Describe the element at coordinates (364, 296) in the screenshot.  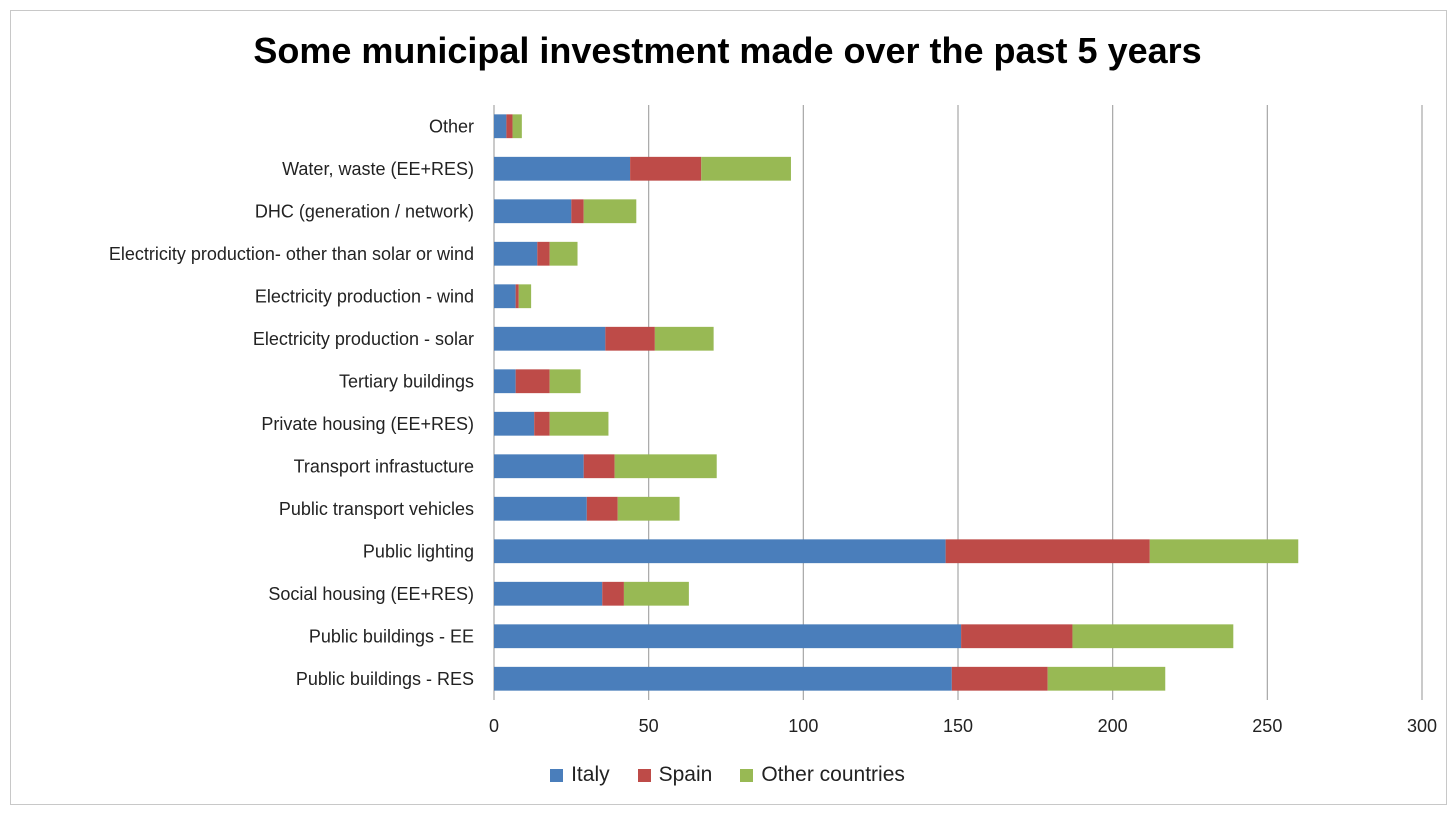
I see `category-label: Electricity production - wind` at that location.